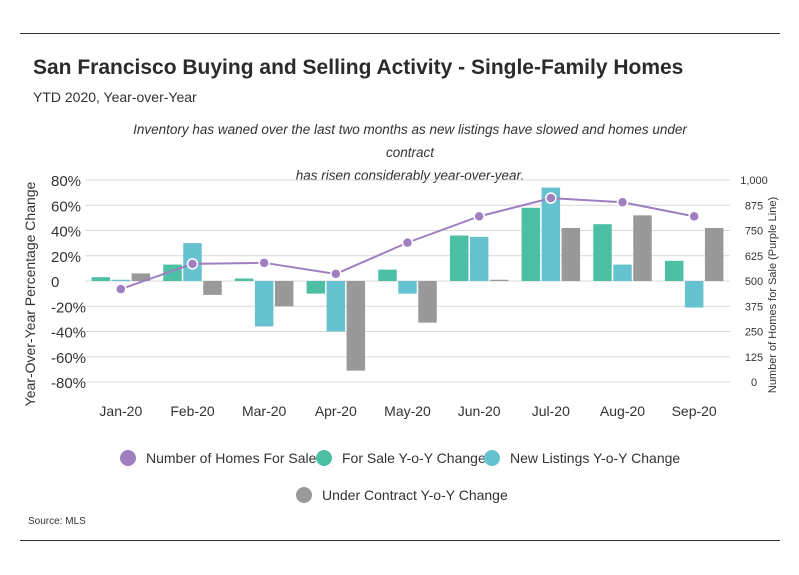  I want to click on y2-tick-label: 1,000, so click(754, 181).